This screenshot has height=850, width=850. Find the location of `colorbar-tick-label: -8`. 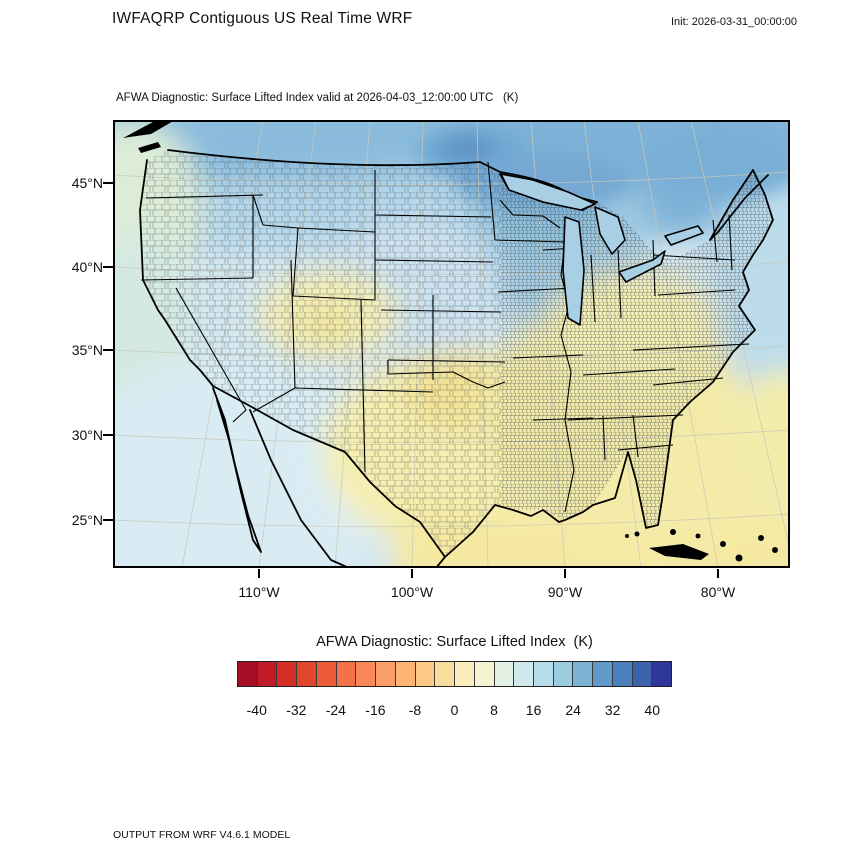

colorbar-tick-label: -8 is located at coordinates (415, 710).